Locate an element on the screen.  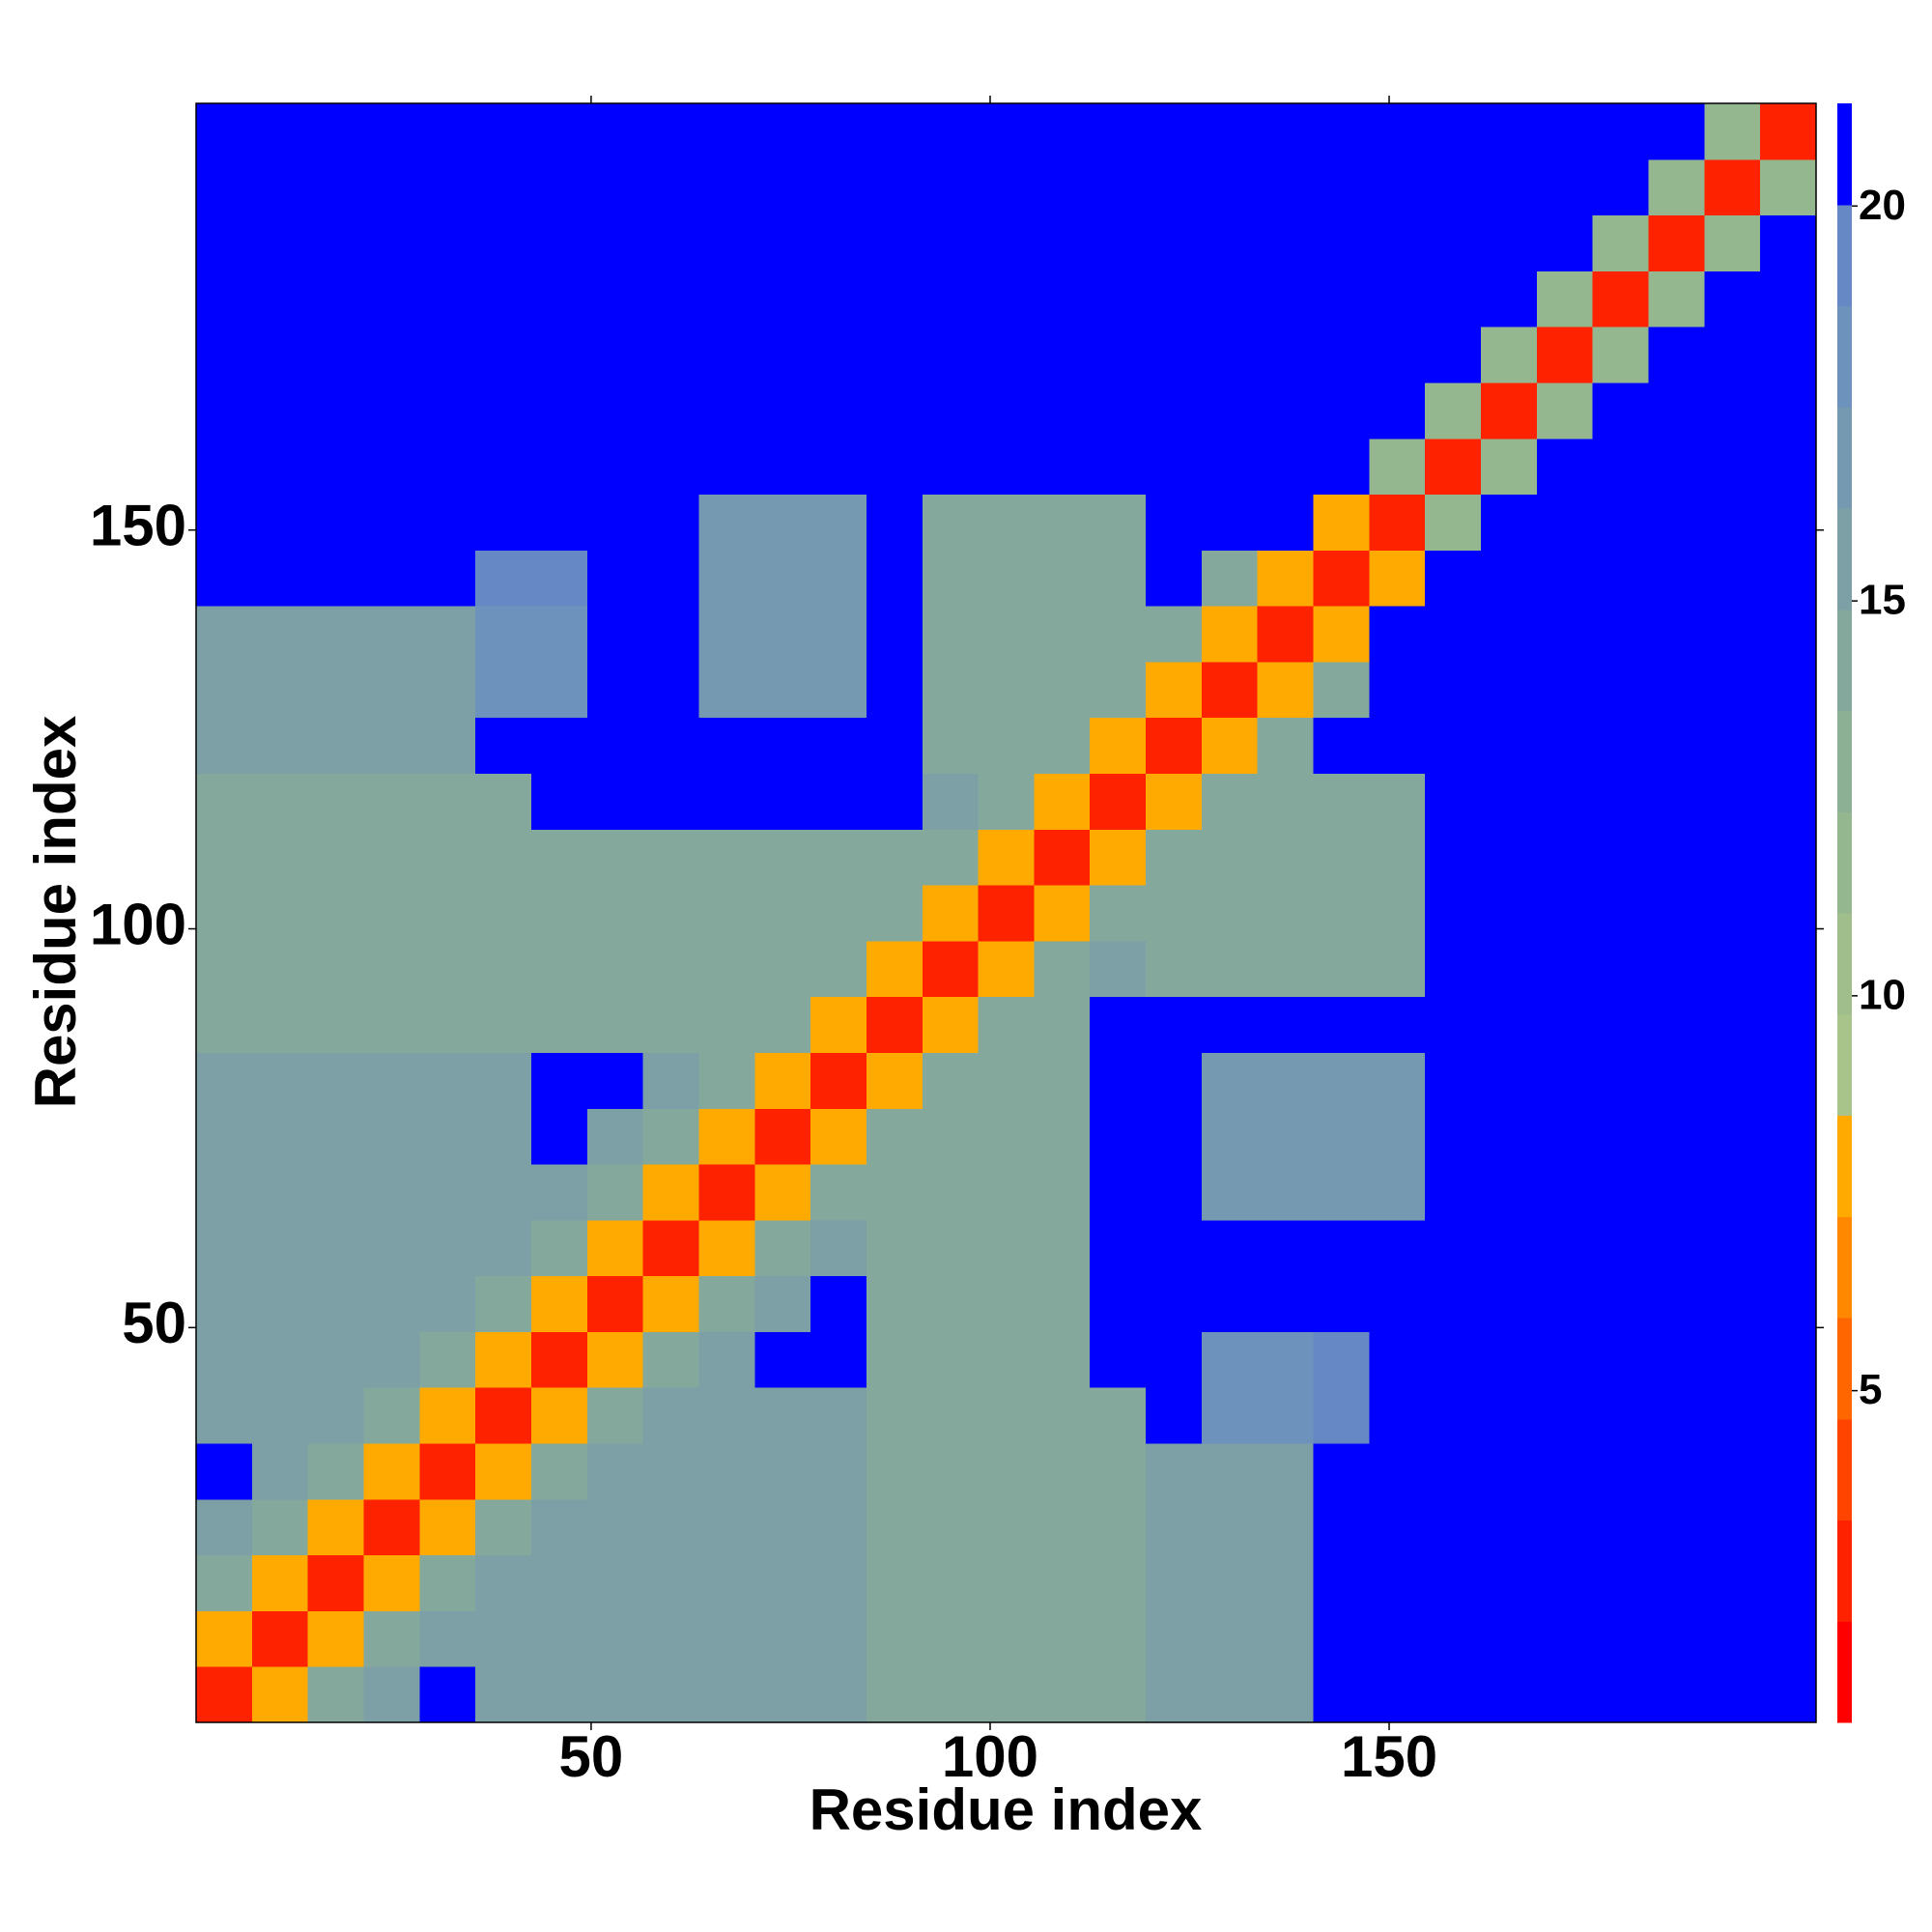
colorbar-band is located at coordinates (1844, 1571).